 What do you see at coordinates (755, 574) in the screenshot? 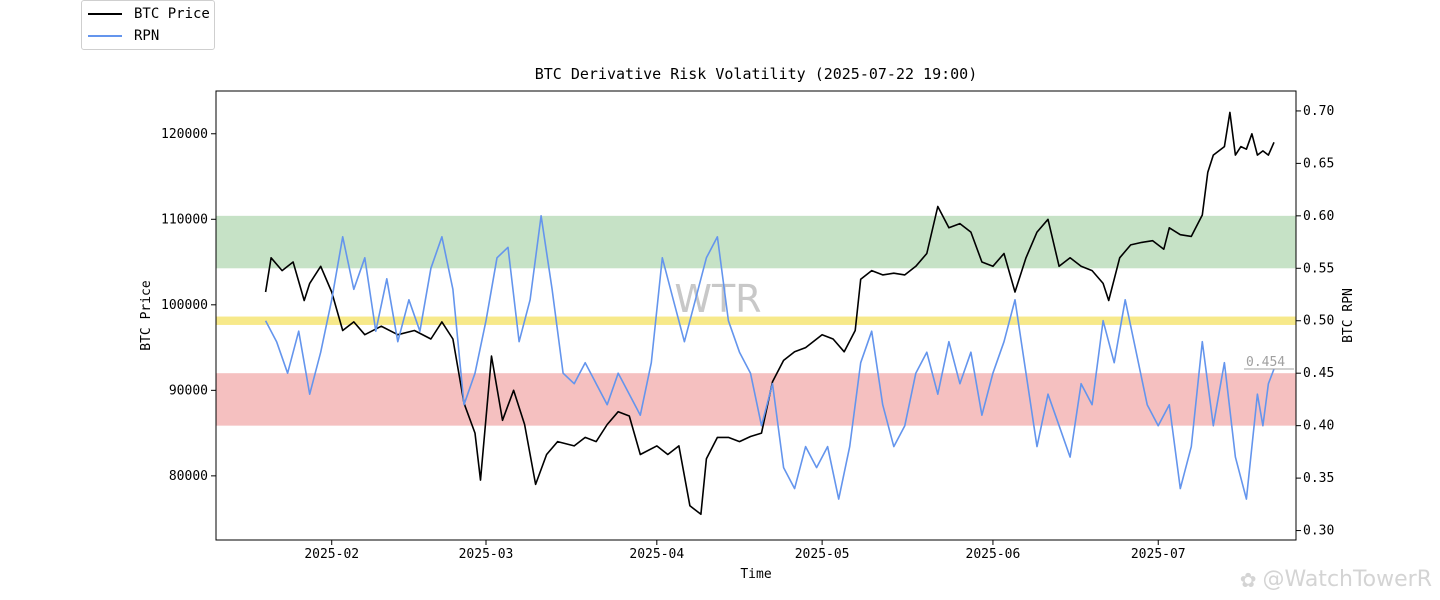
I see `x-axis-label: Time` at bounding box center [755, 574].